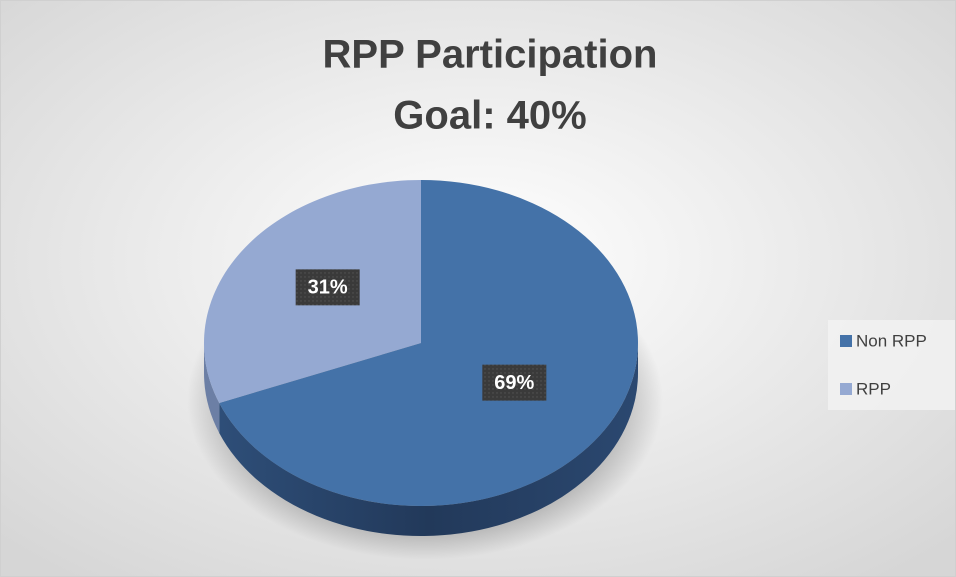  What do you see at coordinates (490, 55) in the screenshot?
I see `chart-title: RPP Participation` at bounding box center [490, 55].